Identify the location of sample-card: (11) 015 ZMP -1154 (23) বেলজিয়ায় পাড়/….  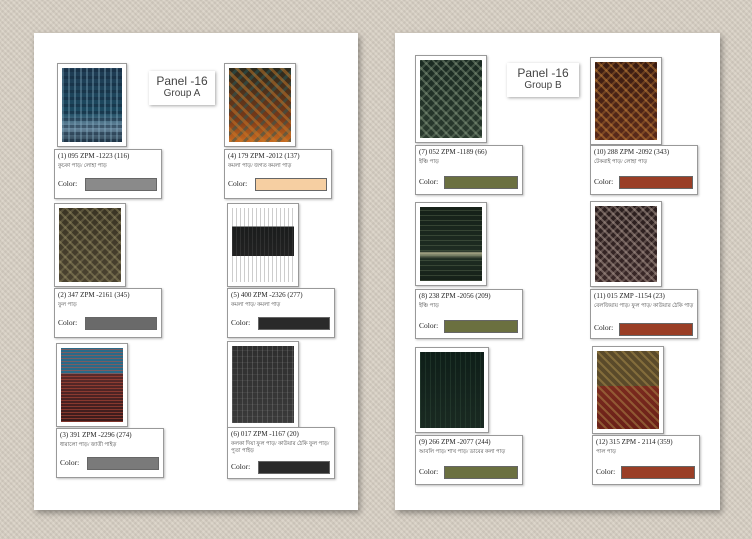
(644, 314).